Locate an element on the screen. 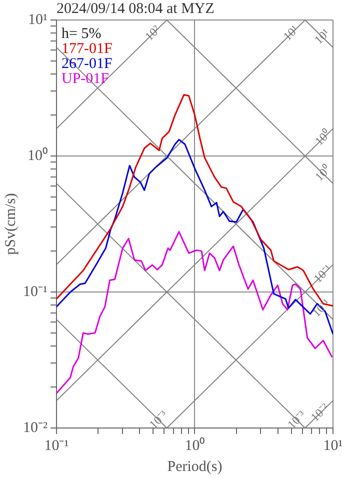  text: UP-01F is located at coordinates (85, 78).